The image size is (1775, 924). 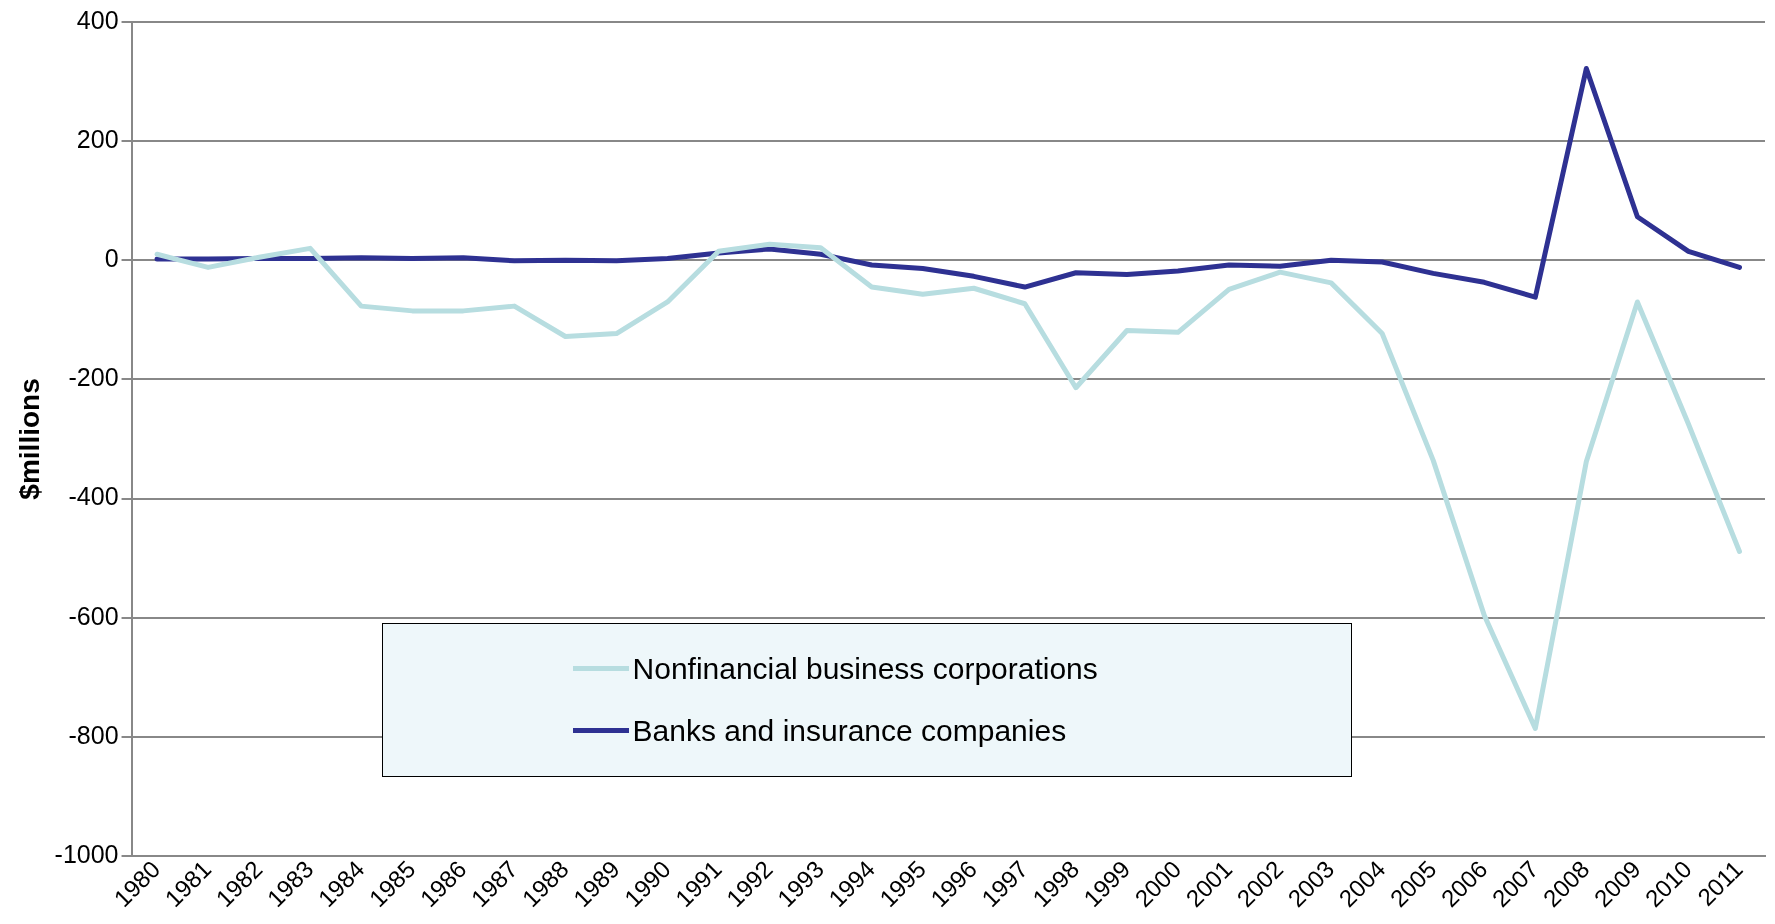 What do you see at coordinates (86, 853) in the screenshot?
I see `y-tick-label: -1000` at bounding box center [86, 853].